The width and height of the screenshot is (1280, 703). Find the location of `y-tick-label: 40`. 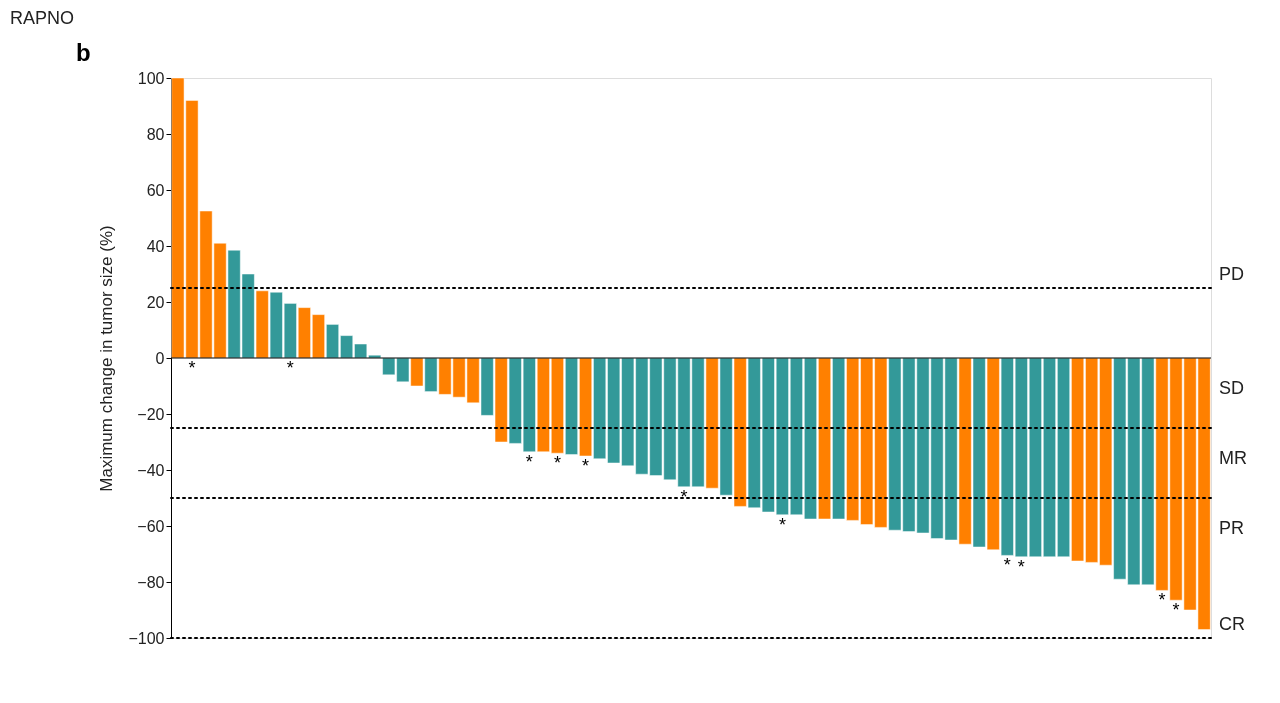

y-tick-label: 40 is located at coordinates (155, 246).